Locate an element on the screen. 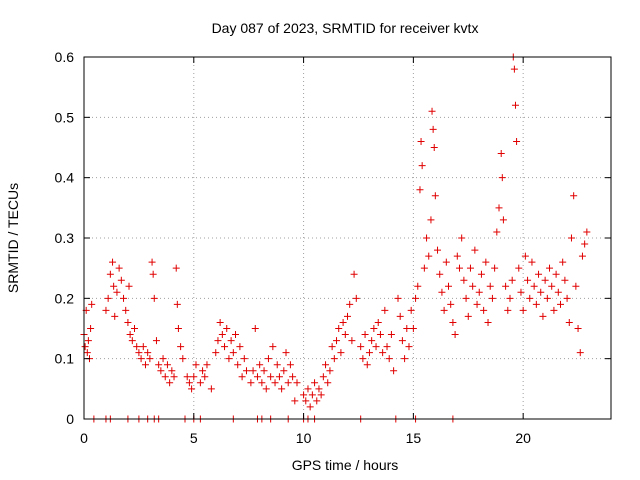 The height and width of the screenshot is (480, 640). y-tick-label: 0.4 is located at coordinates (65, 178).